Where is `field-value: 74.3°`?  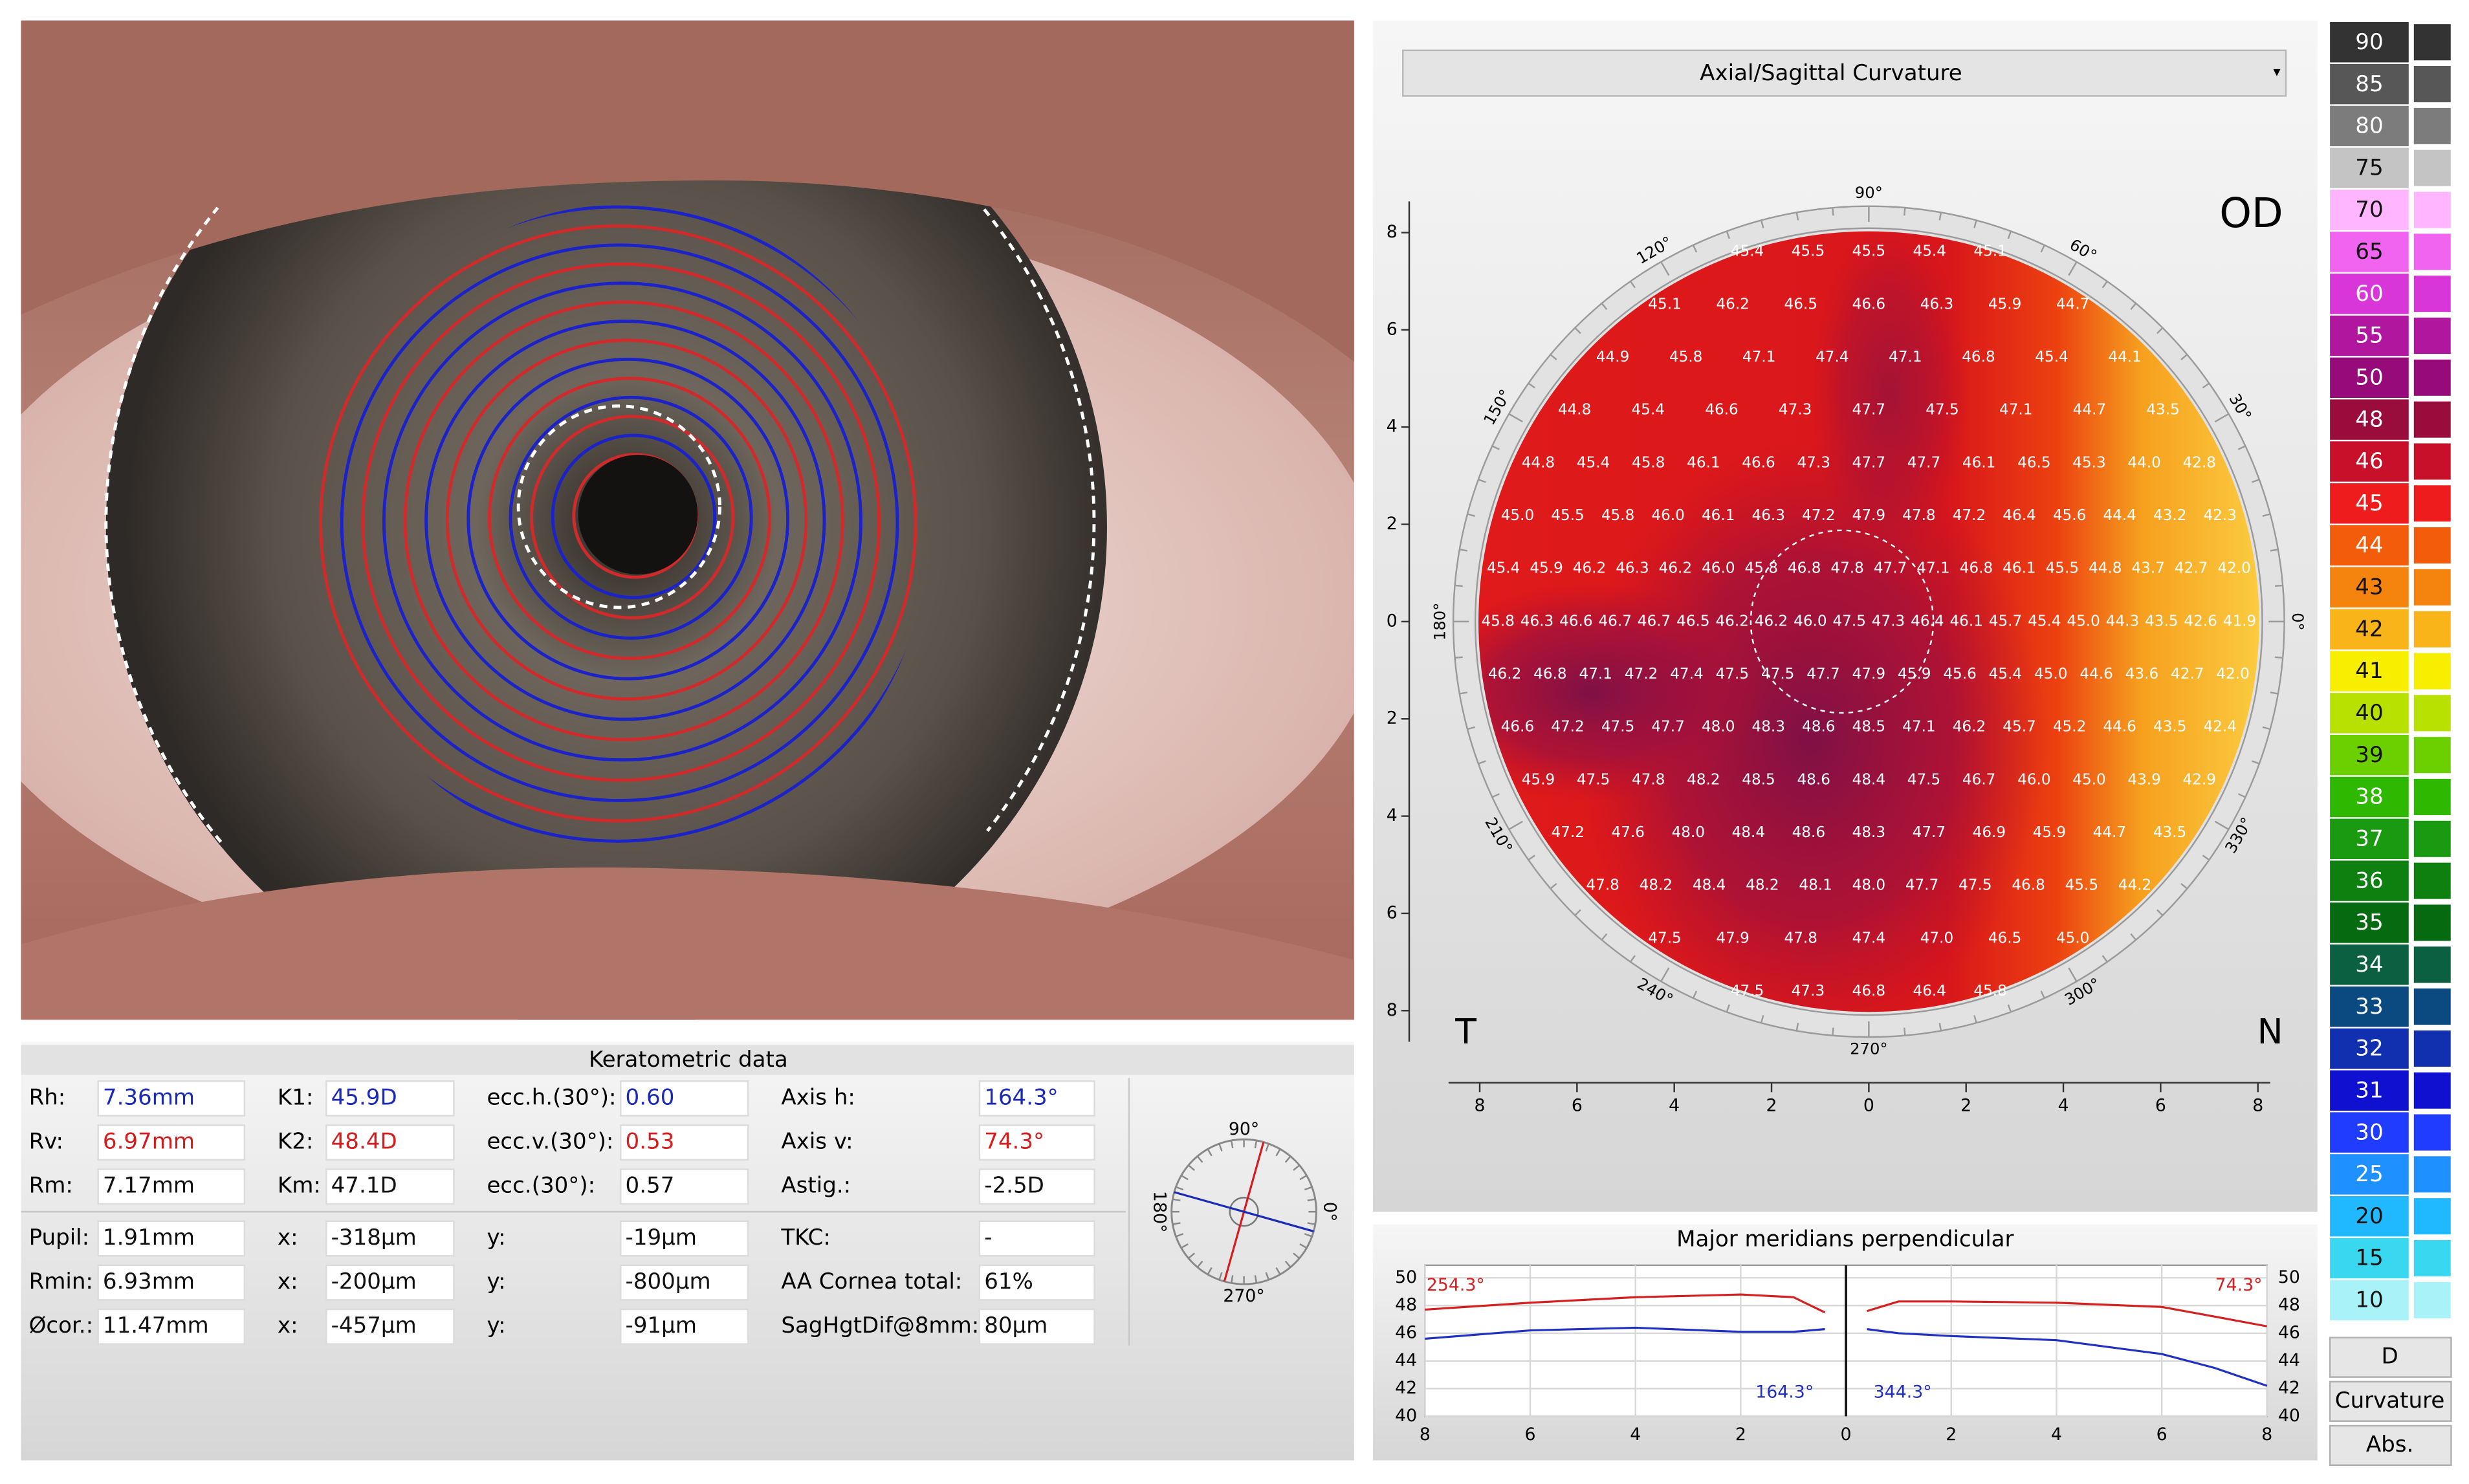
field-value: 74.3° is located at coordinates (1014, 1142).